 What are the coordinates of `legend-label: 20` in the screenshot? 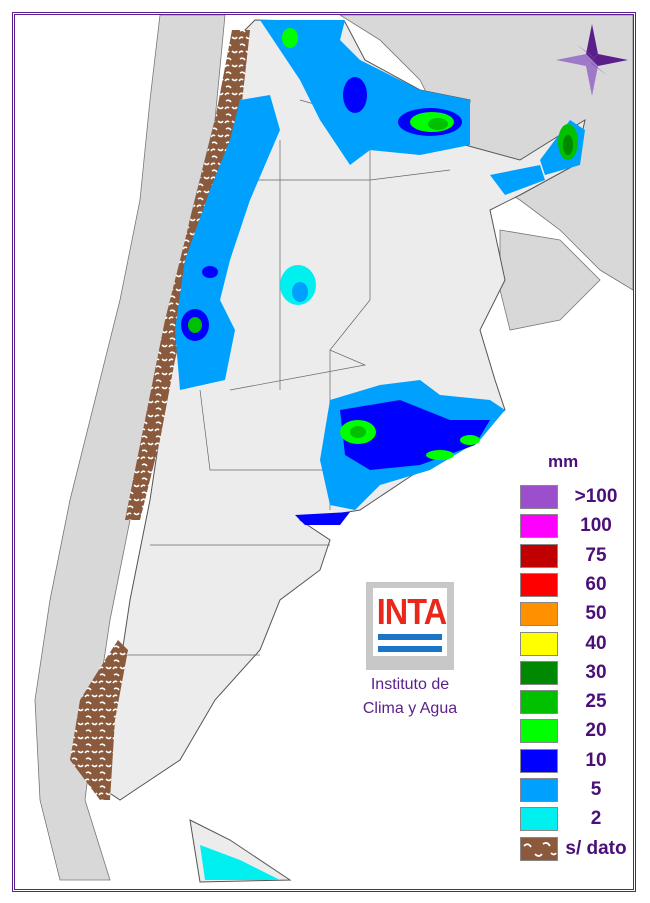 It's located at (596, 731).